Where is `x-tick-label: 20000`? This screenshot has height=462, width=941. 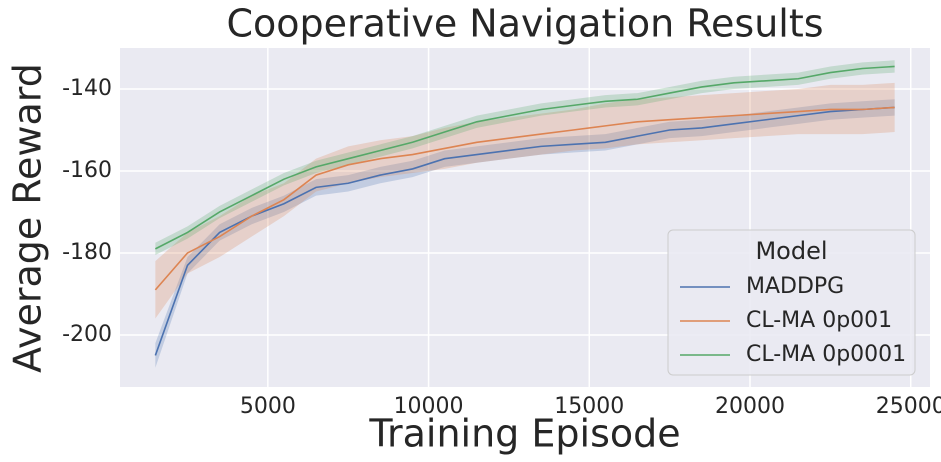
x-tick-label: 20000 is located at coordinates (750, 406).